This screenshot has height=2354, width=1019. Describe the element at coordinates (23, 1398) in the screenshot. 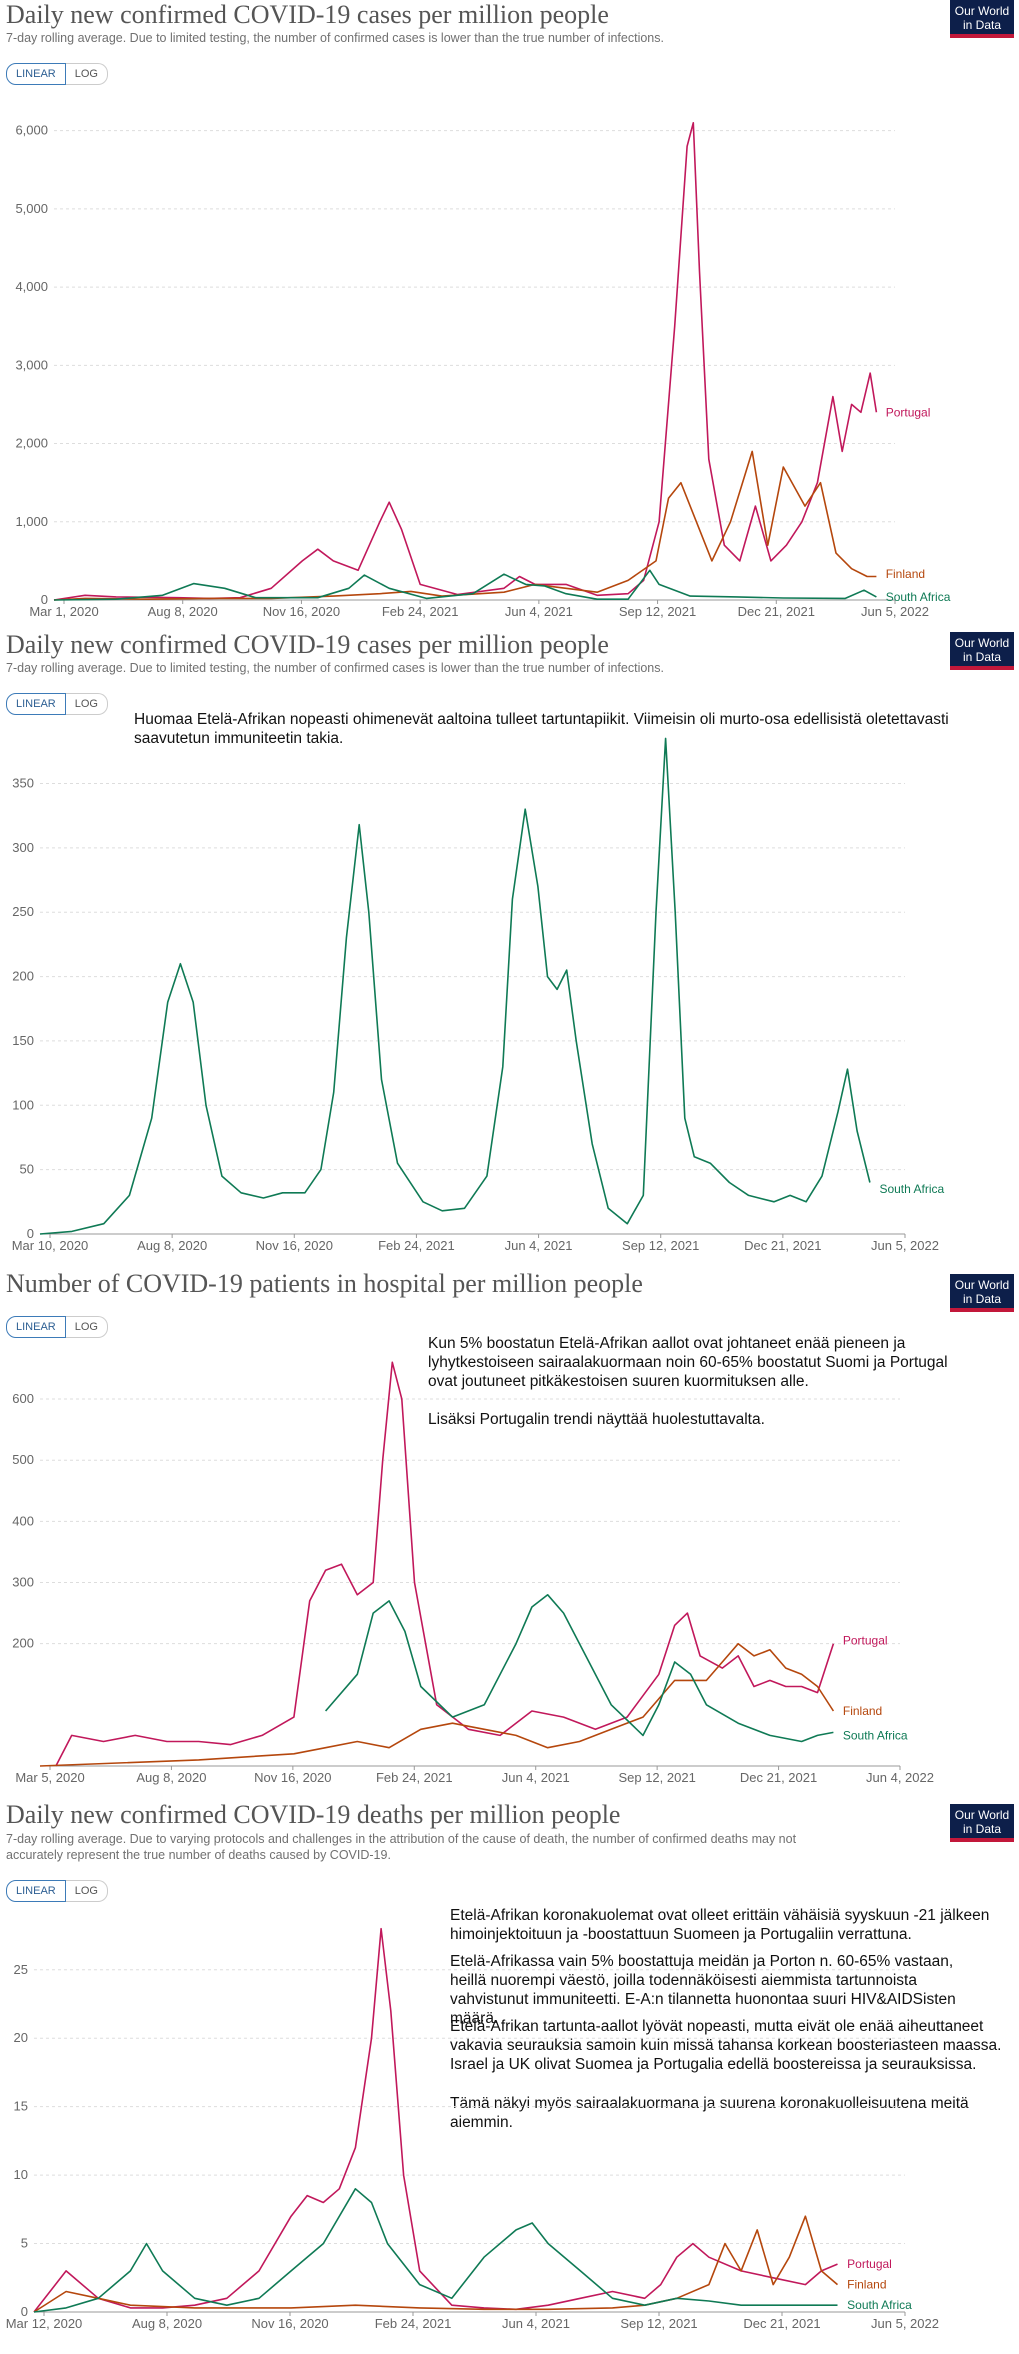

I see `y-tick-label: 600` at that location.